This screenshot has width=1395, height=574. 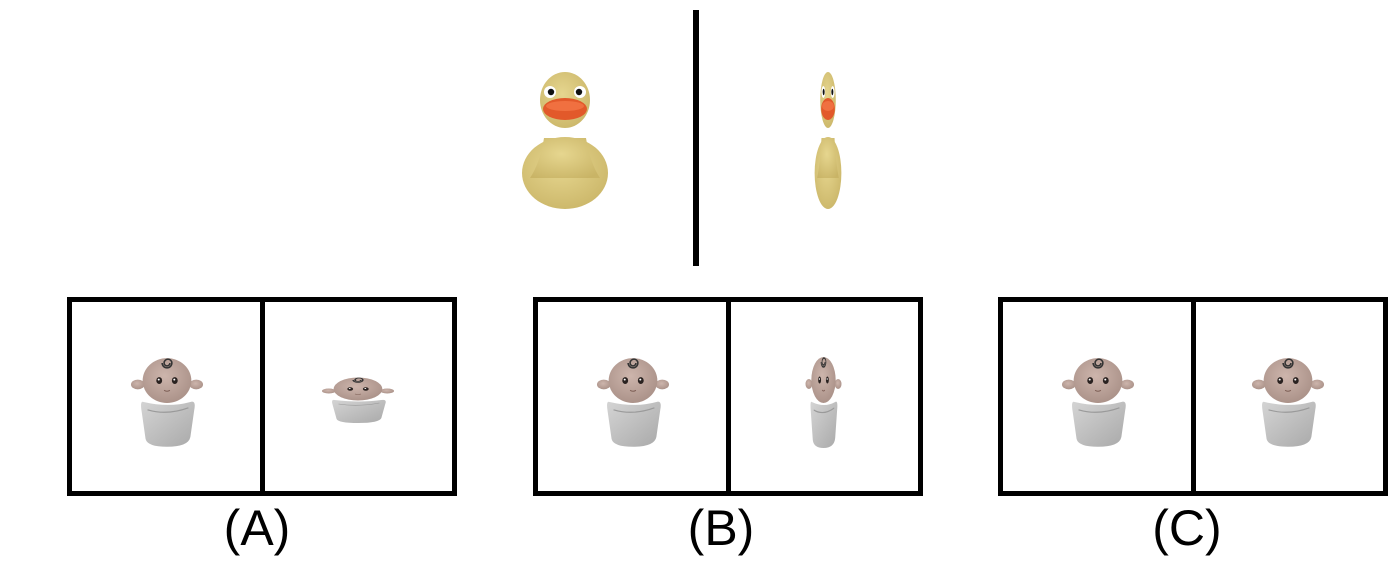 I want to click on option-b-left-cell, so click(x=632, y=396).